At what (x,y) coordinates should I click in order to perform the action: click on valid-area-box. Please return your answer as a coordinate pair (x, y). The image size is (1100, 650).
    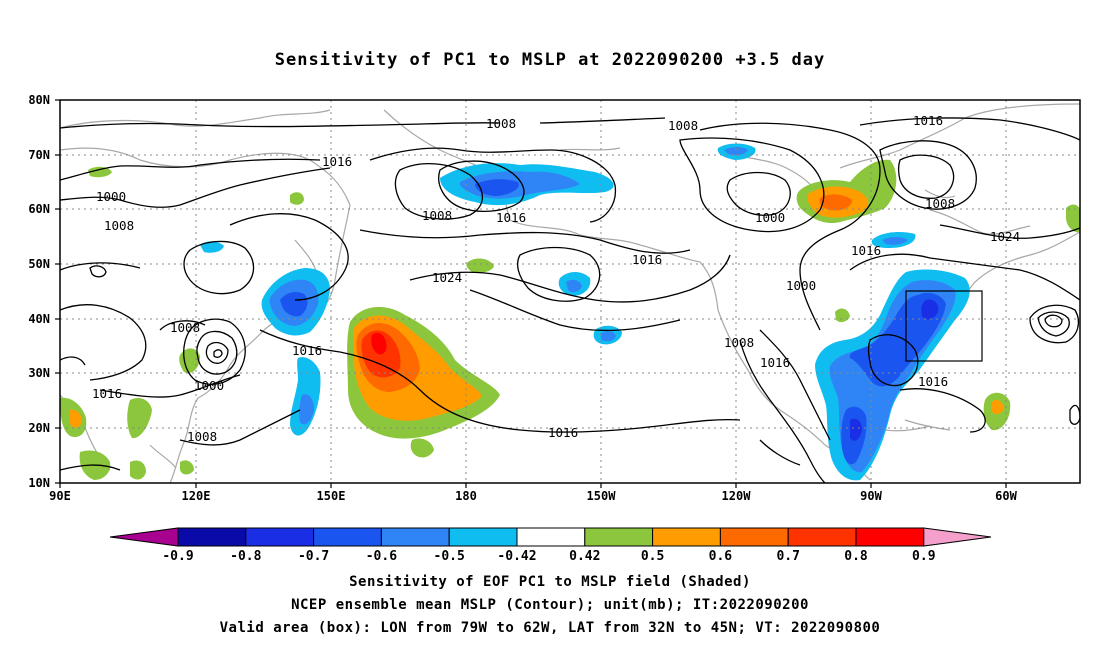
    Looking at the image, I should click on (944, 326).